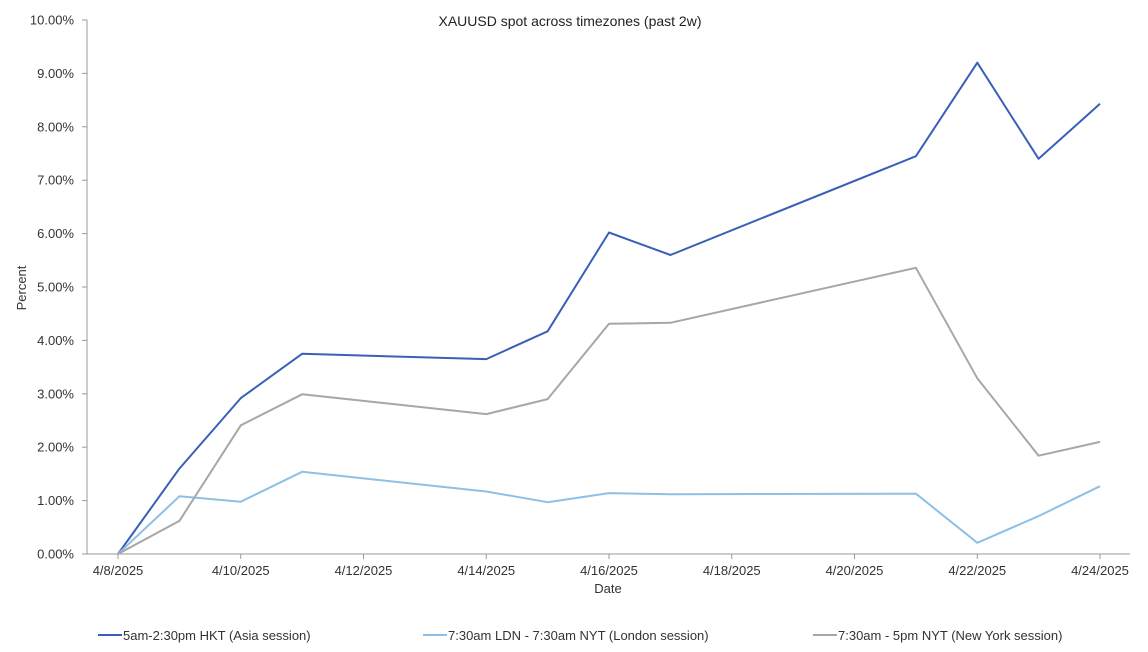 The image size is (1148, 652). What do you see at coordinates (55, 126) in the screenshot?
I see `y-tick-label: 8.00%` at bounding box center [55, 126].